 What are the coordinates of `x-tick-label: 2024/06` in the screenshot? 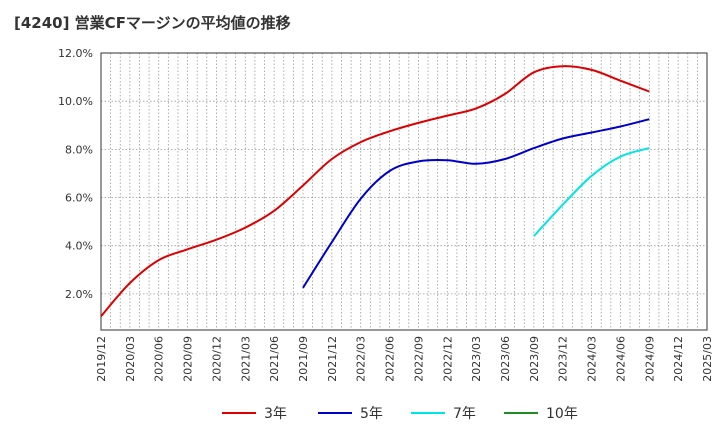 It's located at (620, 359).